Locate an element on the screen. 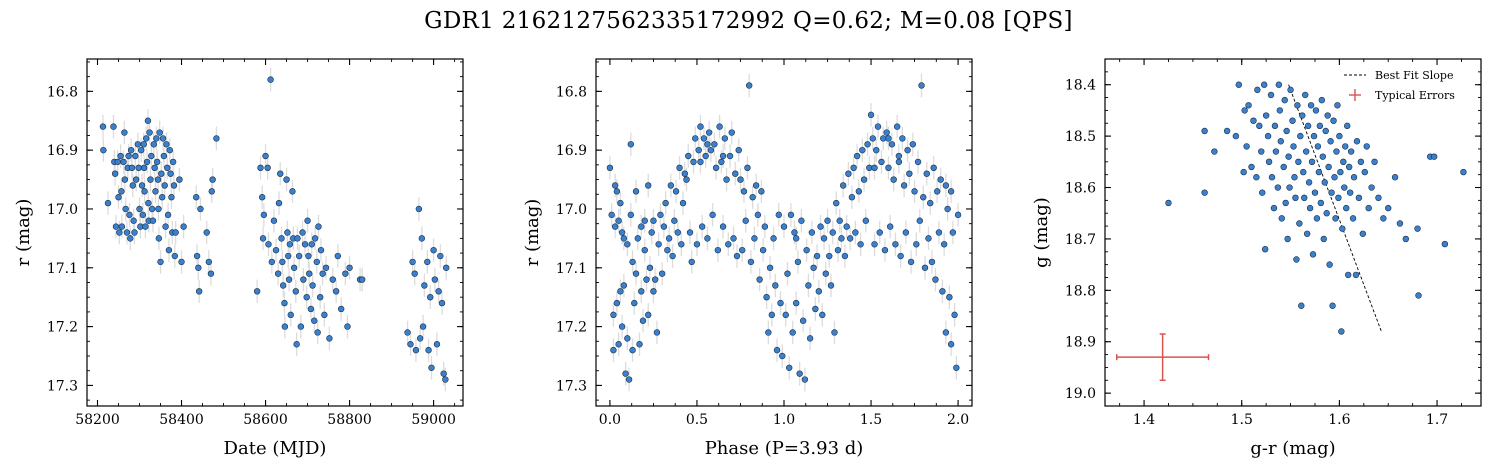 This screenshot has height=473, width=1497. y-tick-label: 17.0 is located at coordinates (62, 210).